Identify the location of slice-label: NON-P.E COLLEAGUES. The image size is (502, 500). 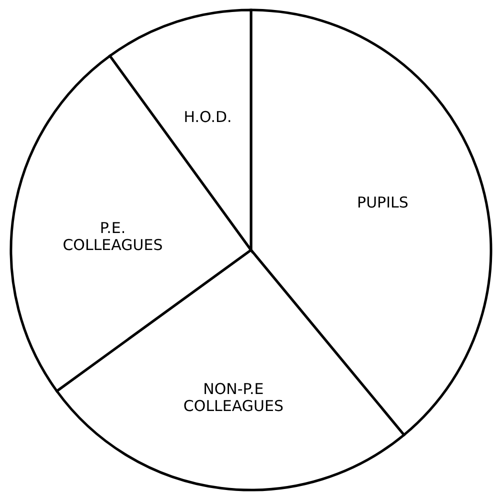
(233, 397).